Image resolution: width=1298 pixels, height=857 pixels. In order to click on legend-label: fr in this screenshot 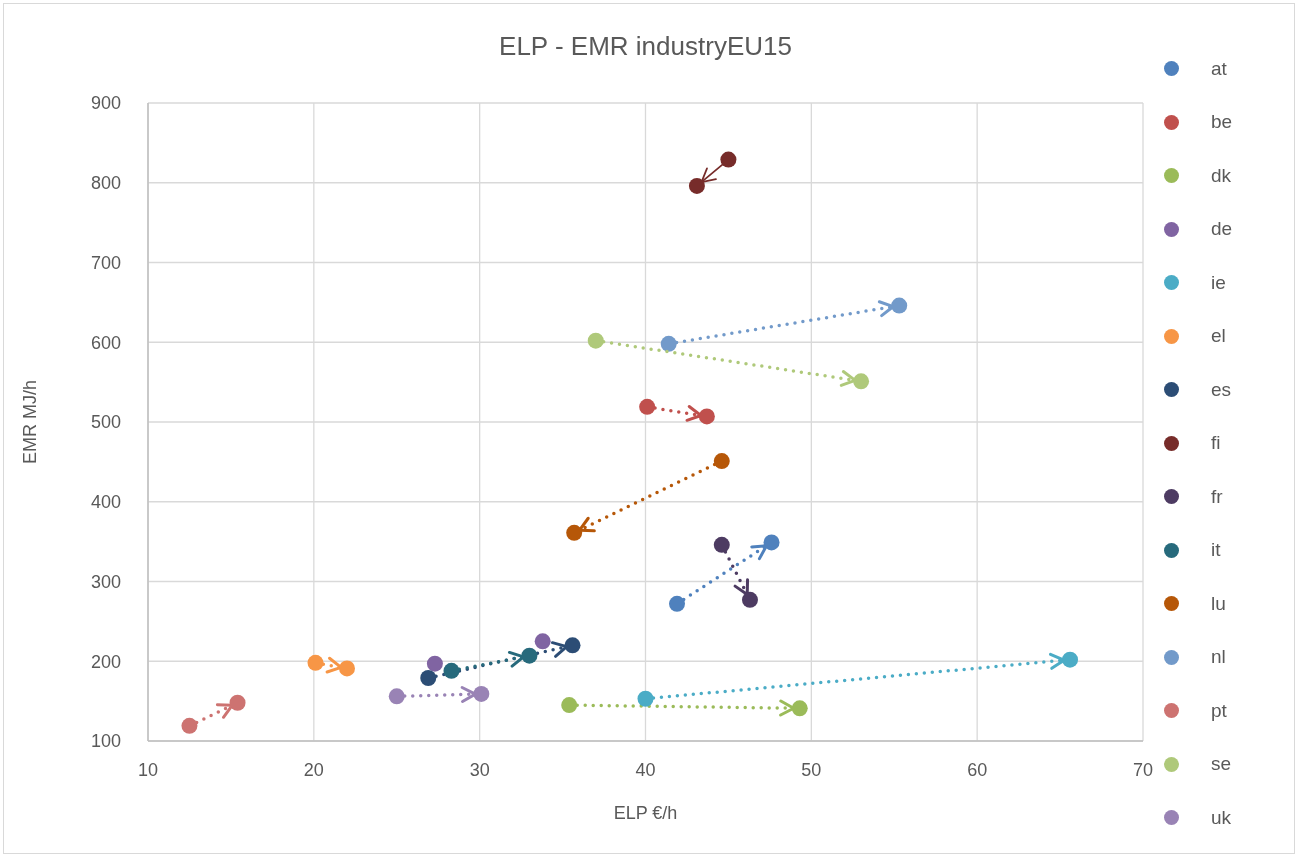, I will do `click(1217, 496)`.